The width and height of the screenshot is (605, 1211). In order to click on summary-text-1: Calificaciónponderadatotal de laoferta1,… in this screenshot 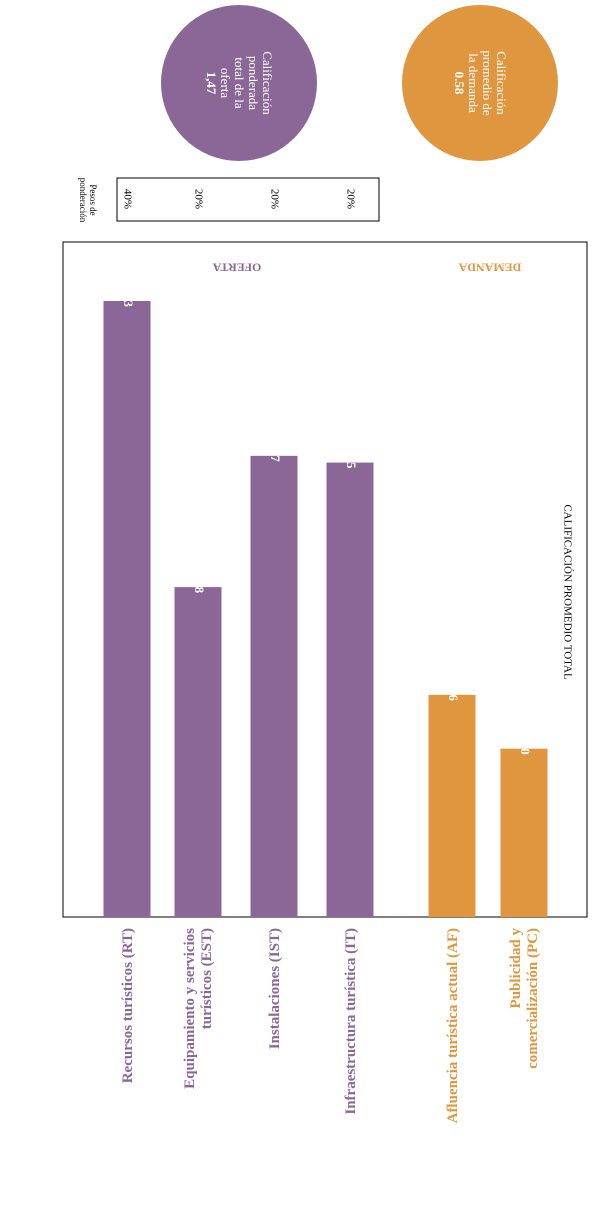, I will do `click(239, 83)`.